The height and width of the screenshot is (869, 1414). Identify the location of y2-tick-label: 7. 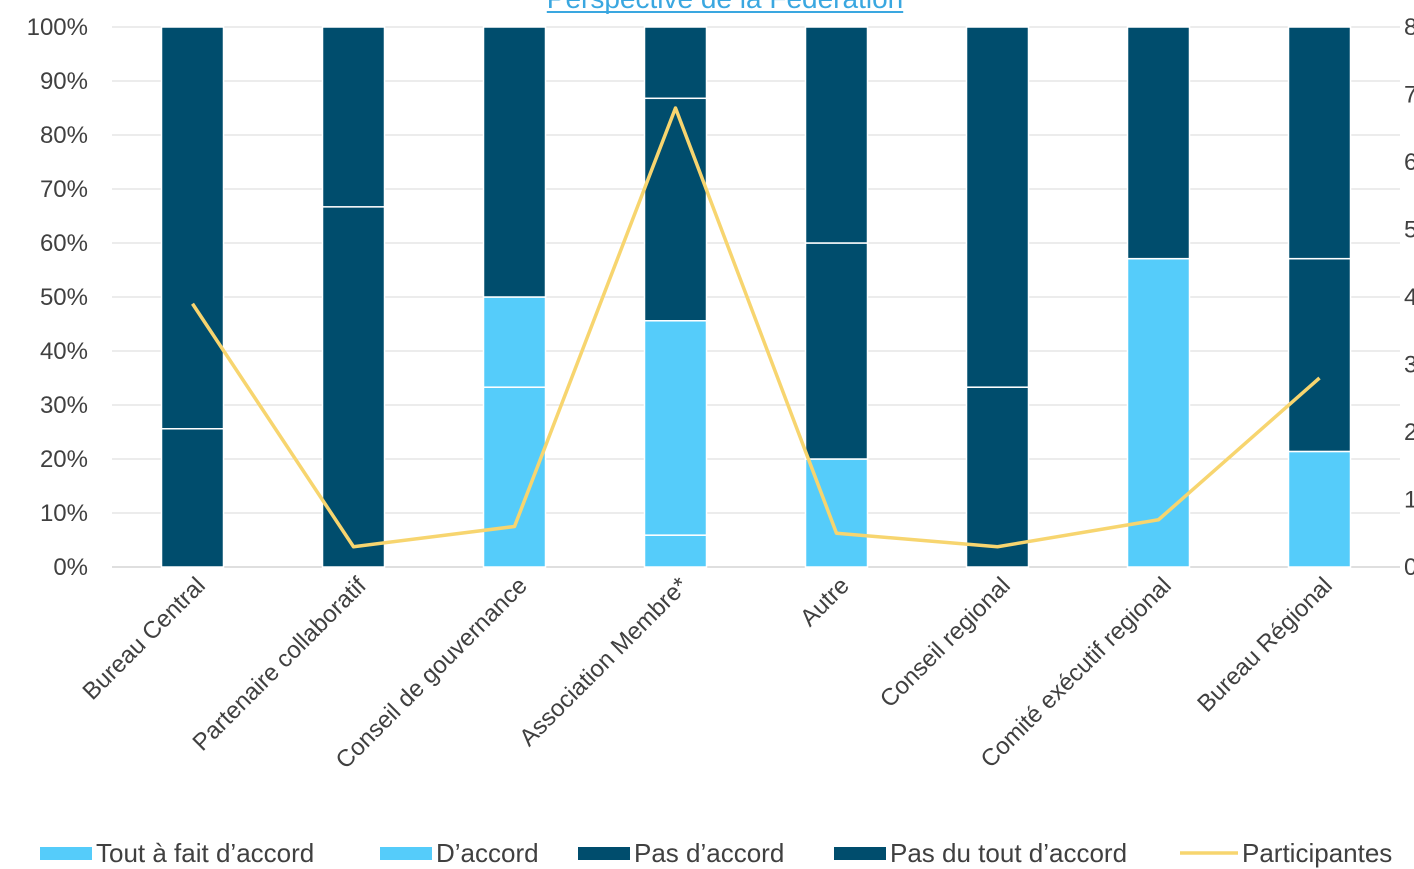
(1409, 95).